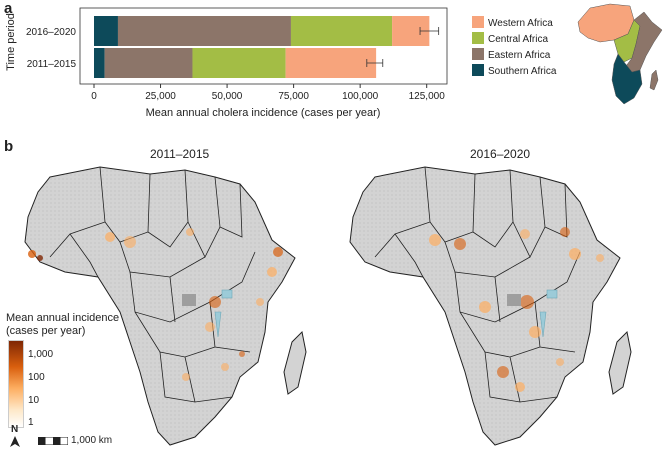  What do you see at coordinates (46, 331) in the screenshot?
I see `incidence-legend-title-line2: (cases per year)` at bounding box center [46, 331].